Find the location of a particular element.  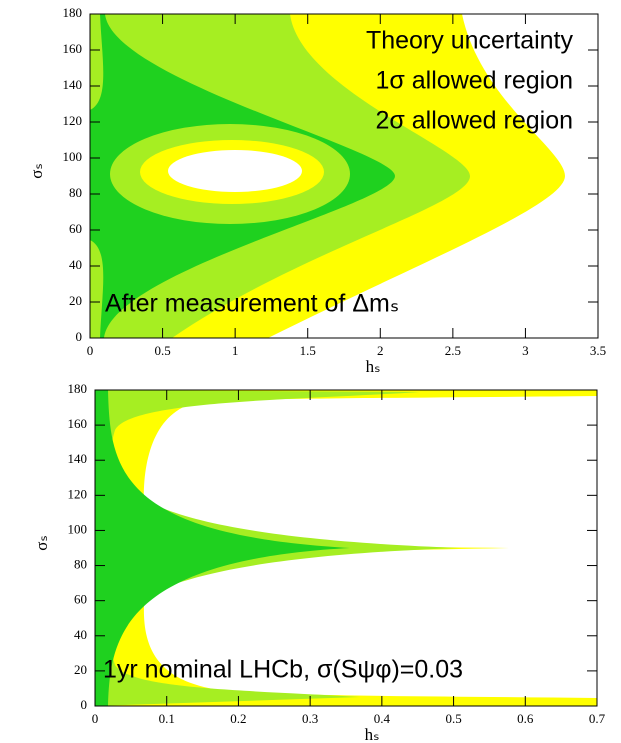

x-tick-label: 0.3 is located at coordinates (310, 718).